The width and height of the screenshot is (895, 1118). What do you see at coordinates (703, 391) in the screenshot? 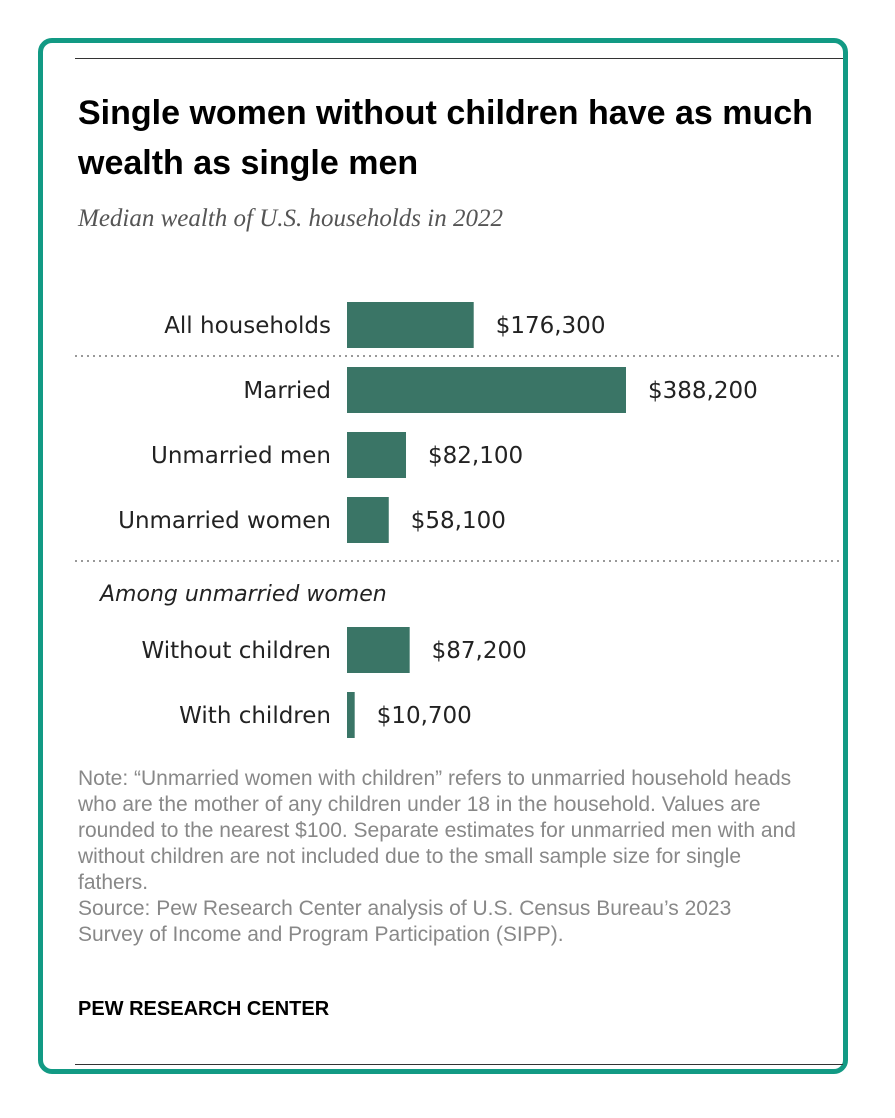
I see `value-label-married: $388,200` at bounding box center [703, 391].